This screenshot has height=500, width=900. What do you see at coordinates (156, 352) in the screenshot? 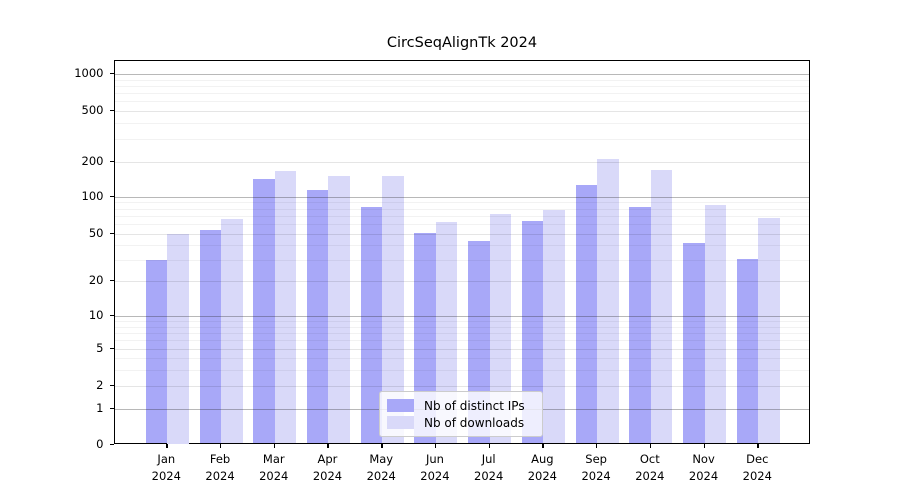
I see `bar-distinct-ips-jan` at bounding box center [156, 352].